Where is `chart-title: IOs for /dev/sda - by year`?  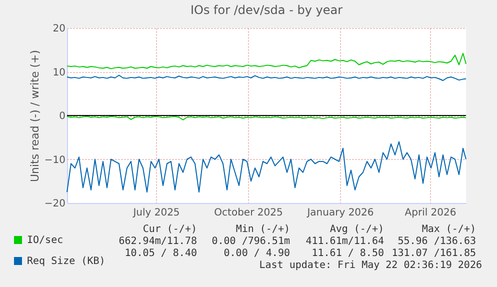
chart-title: IOs for /dev/sda - by year is located at coordinates (266, 10).